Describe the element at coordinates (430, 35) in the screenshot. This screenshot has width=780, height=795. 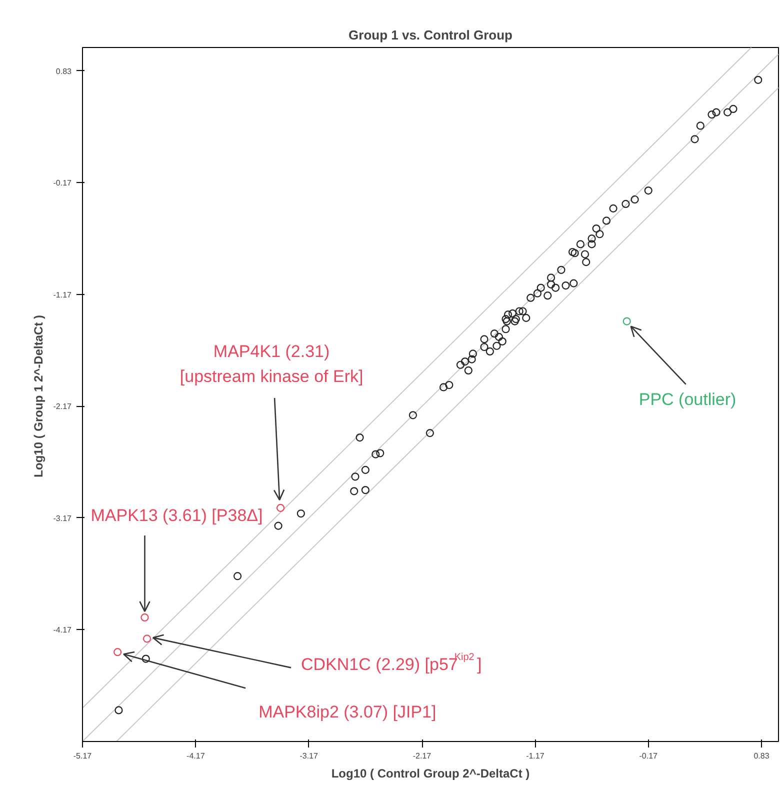
I see `chart-title: Group 1 vs. Control Group` at that location.